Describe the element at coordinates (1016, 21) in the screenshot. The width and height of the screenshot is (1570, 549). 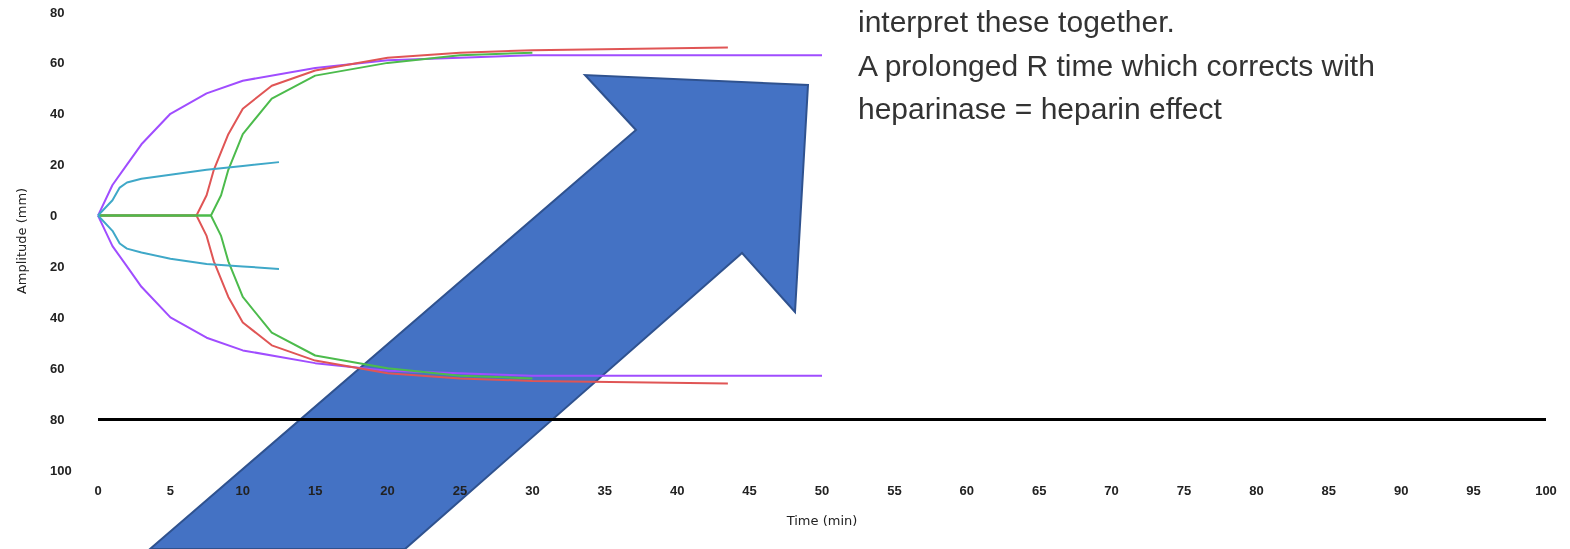
I see `annotation: interpret these together.` at that location.